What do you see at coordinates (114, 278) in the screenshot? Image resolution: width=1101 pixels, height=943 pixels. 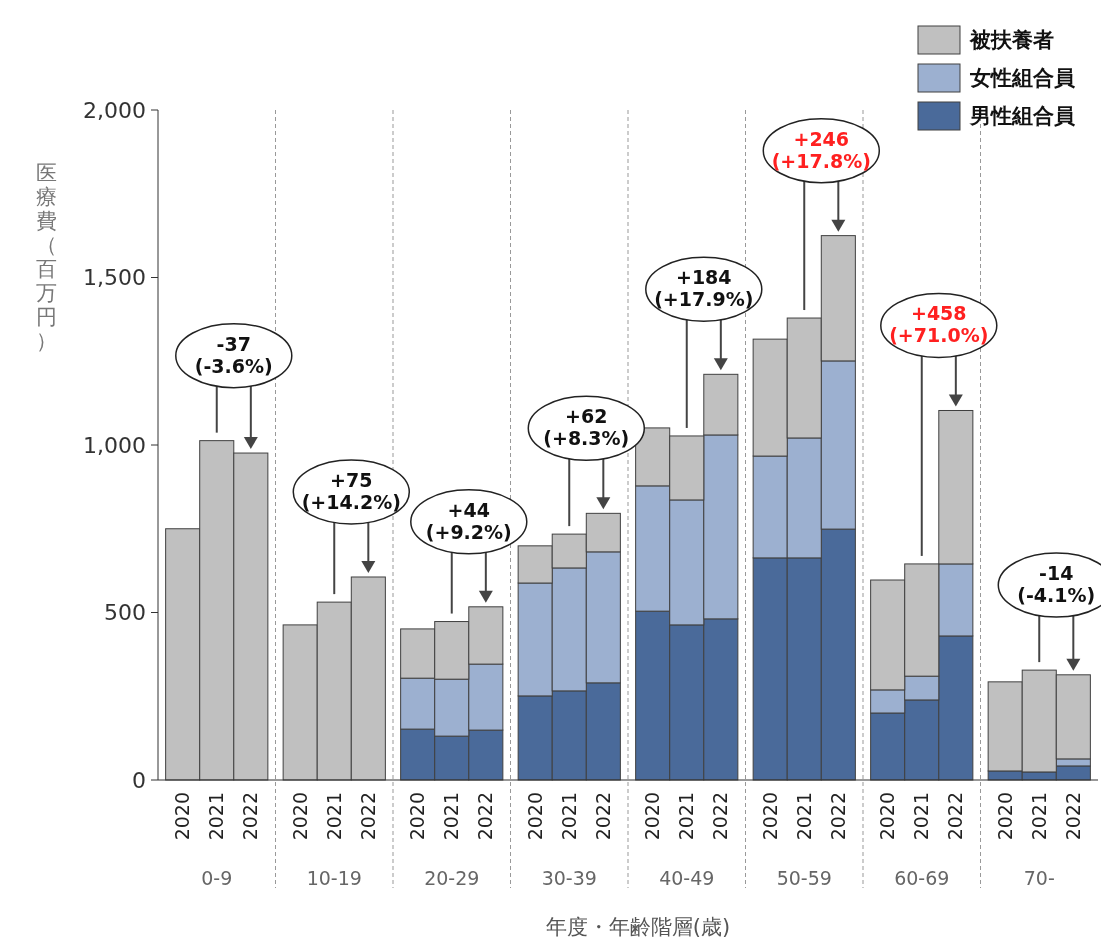 I see `y-tick-label: 1,500` at bounding box center [114, 278].